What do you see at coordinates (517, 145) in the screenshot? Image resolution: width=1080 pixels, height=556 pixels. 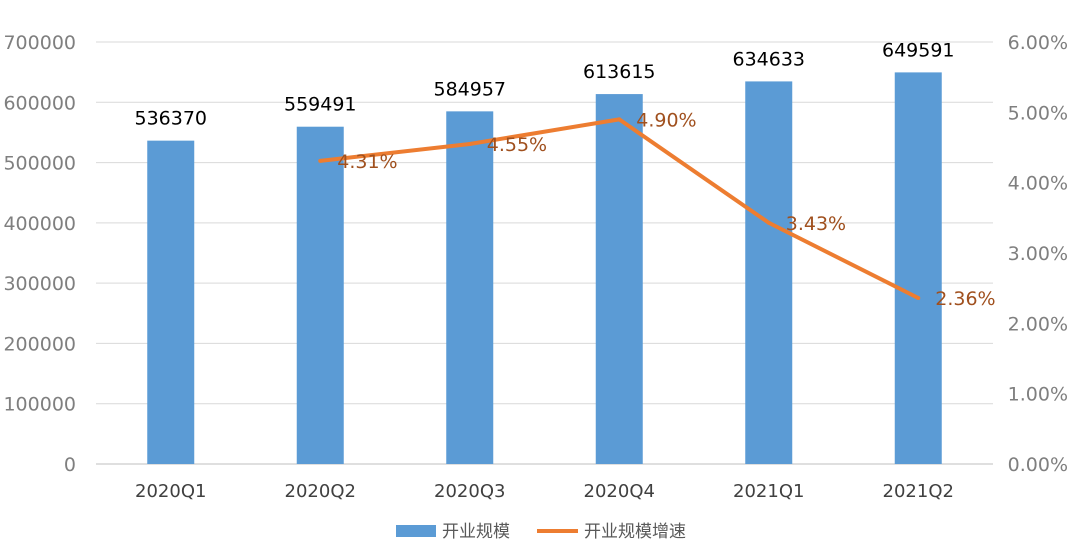 I see `line-data-label: 4.55%` at bounding box center [517, 145].